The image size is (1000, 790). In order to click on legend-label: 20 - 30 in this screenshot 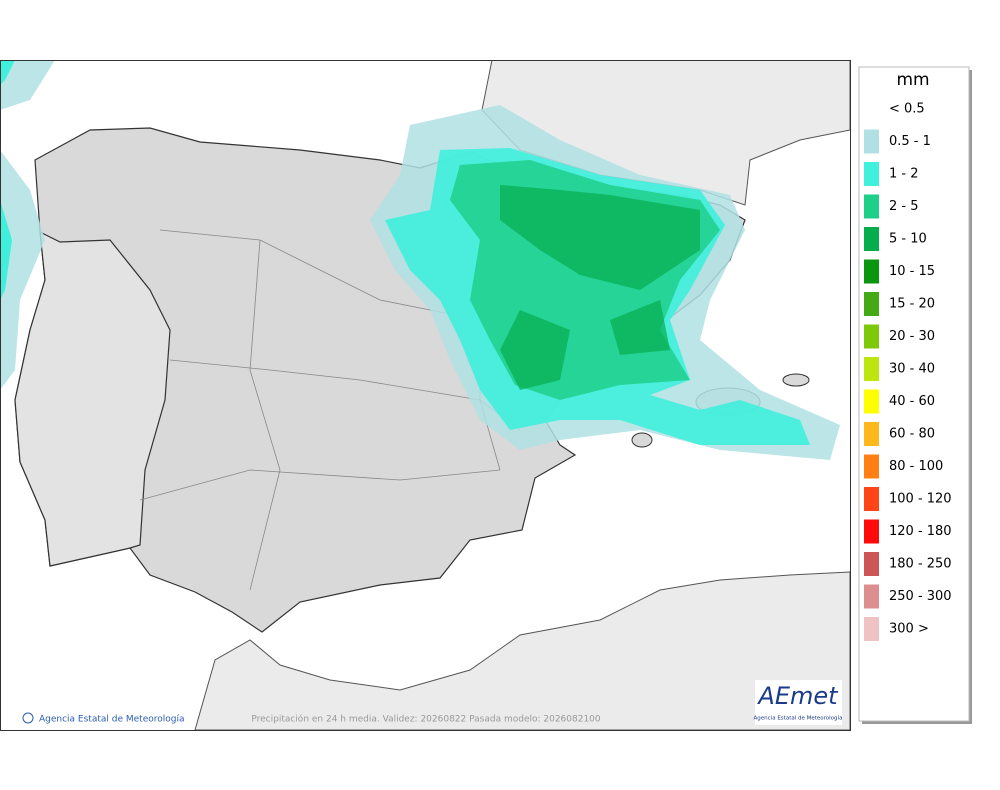, I will do `click(912, 336)`.